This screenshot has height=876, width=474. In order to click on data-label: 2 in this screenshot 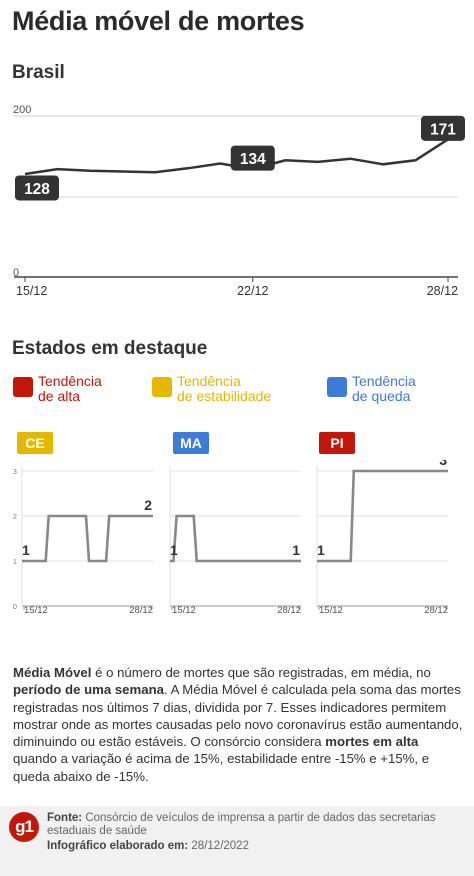, I will do `click(148, 505)`.